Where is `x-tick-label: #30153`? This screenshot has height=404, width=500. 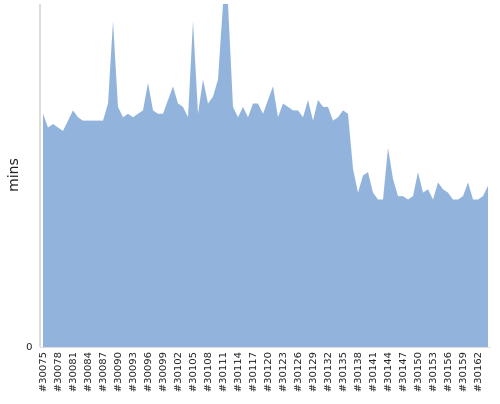 x-tick-label: #30153 is located at coordinates (433, 372).